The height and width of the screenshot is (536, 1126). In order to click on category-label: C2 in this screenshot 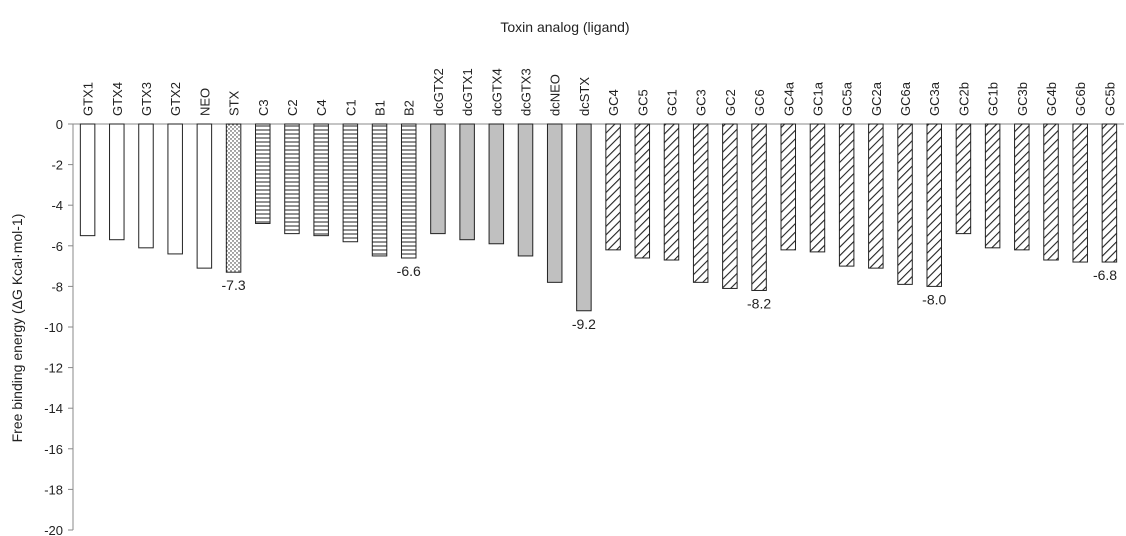, I will do `click(292, 107)`.